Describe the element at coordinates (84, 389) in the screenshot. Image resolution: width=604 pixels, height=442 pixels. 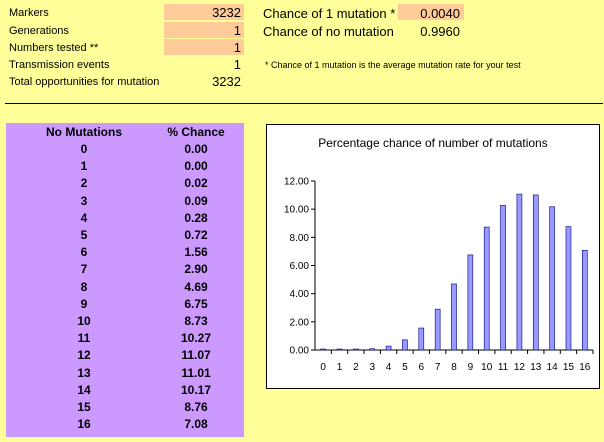
I see `mutation-count: 14` at that location.